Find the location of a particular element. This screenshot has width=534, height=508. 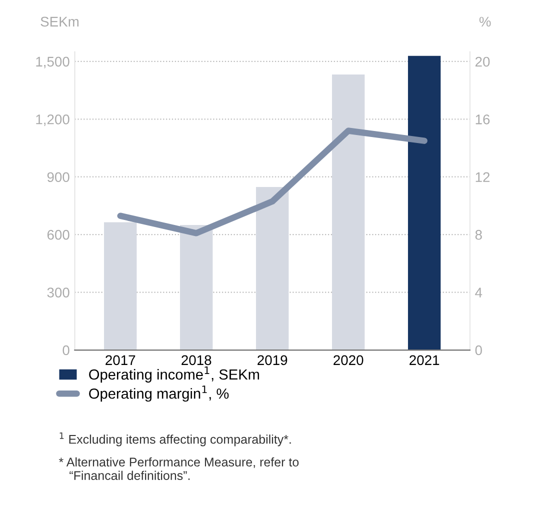

x-tick-label: 2019 is located at coordinates (273, 360).